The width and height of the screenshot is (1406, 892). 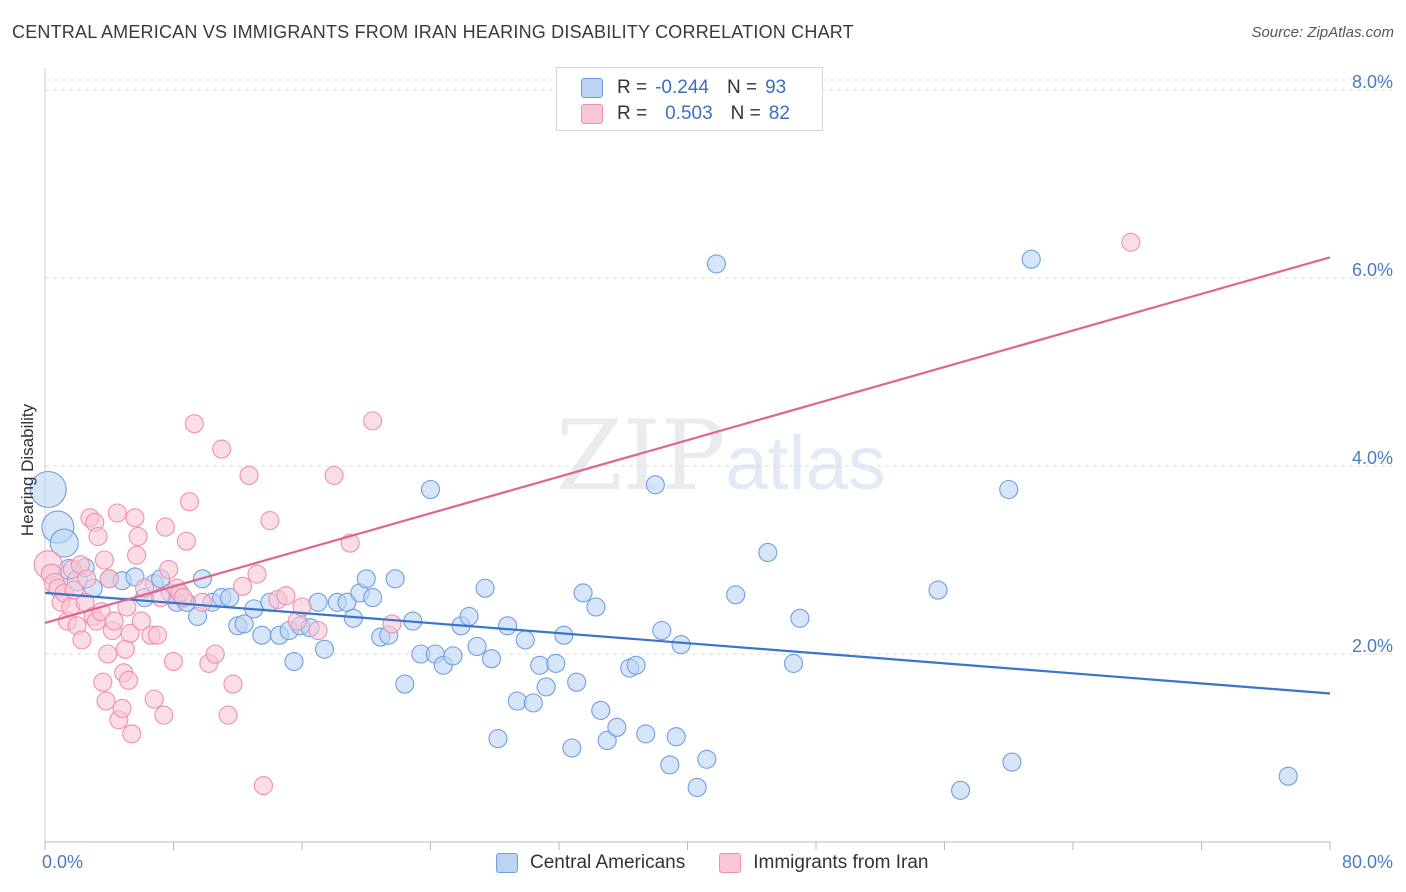 What do you see at coordinates (687, 643) in the screenshot?
I see `trendline-central-americans` at bounding box center [687, 643].